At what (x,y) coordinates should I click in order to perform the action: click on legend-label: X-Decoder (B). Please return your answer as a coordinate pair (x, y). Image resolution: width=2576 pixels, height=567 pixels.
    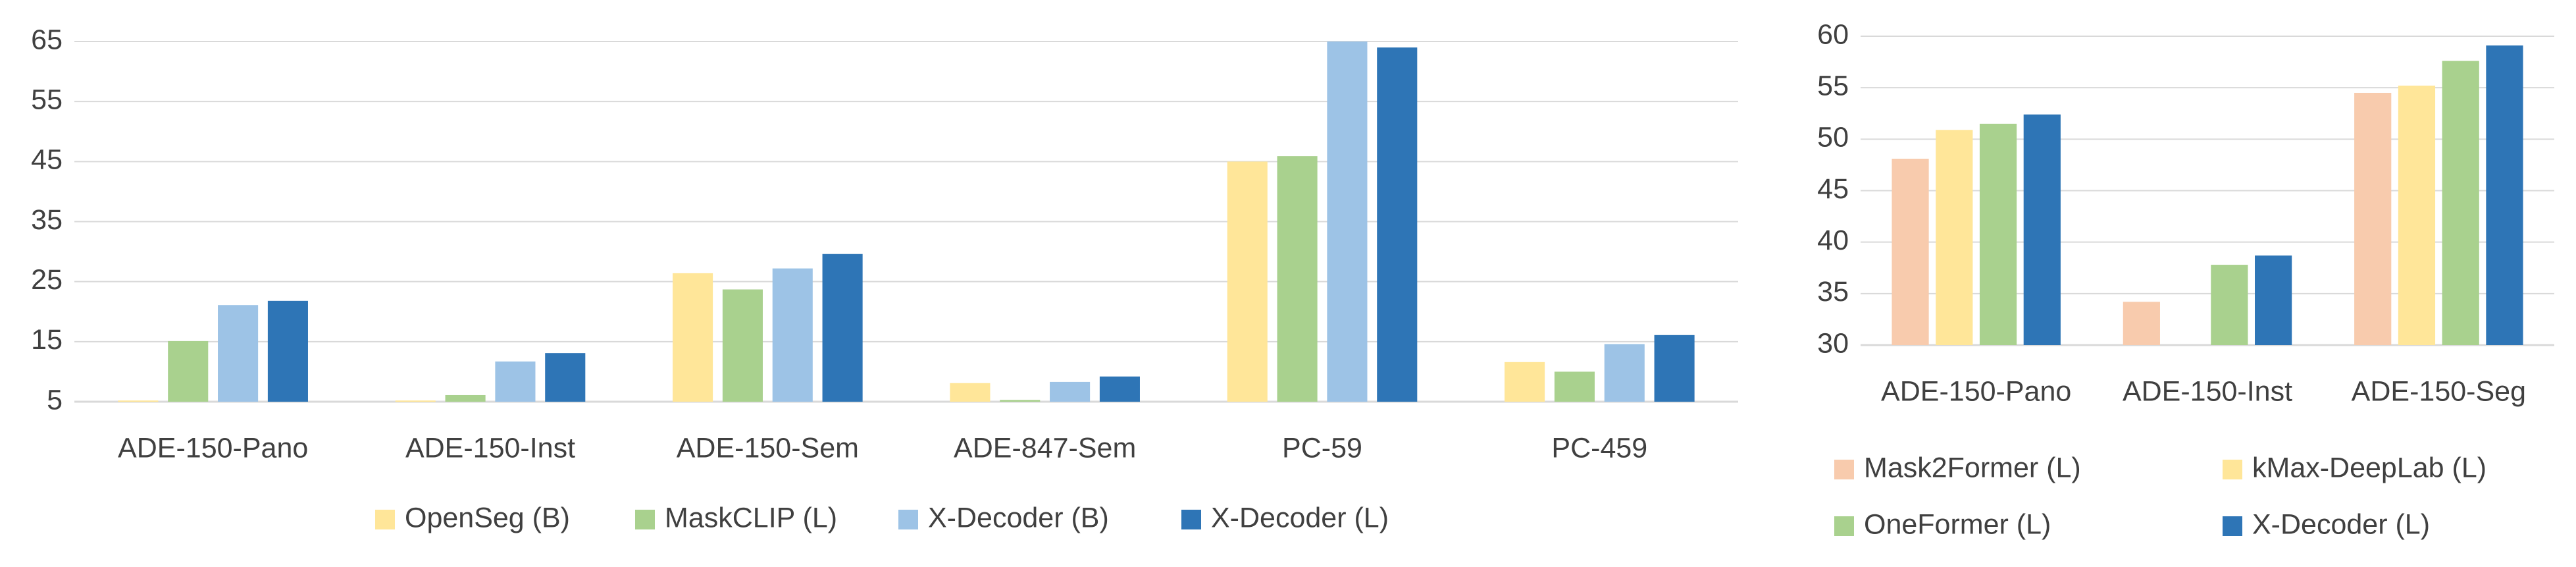
    Looking at the image, I should click on (1018, 517).